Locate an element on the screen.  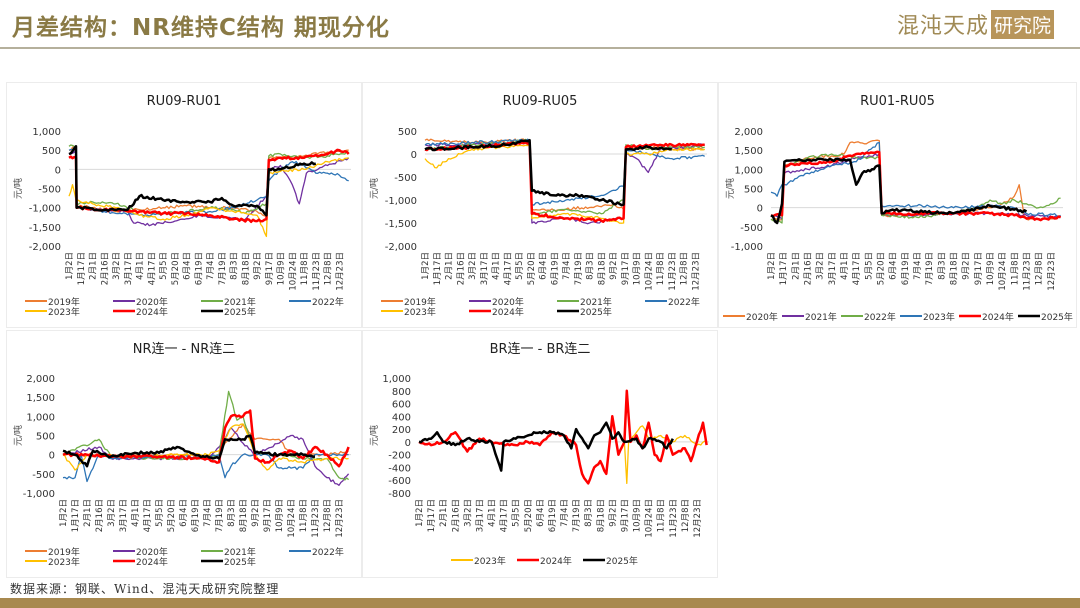
y-tick-label: -600 is located at coordinates (399, 481).